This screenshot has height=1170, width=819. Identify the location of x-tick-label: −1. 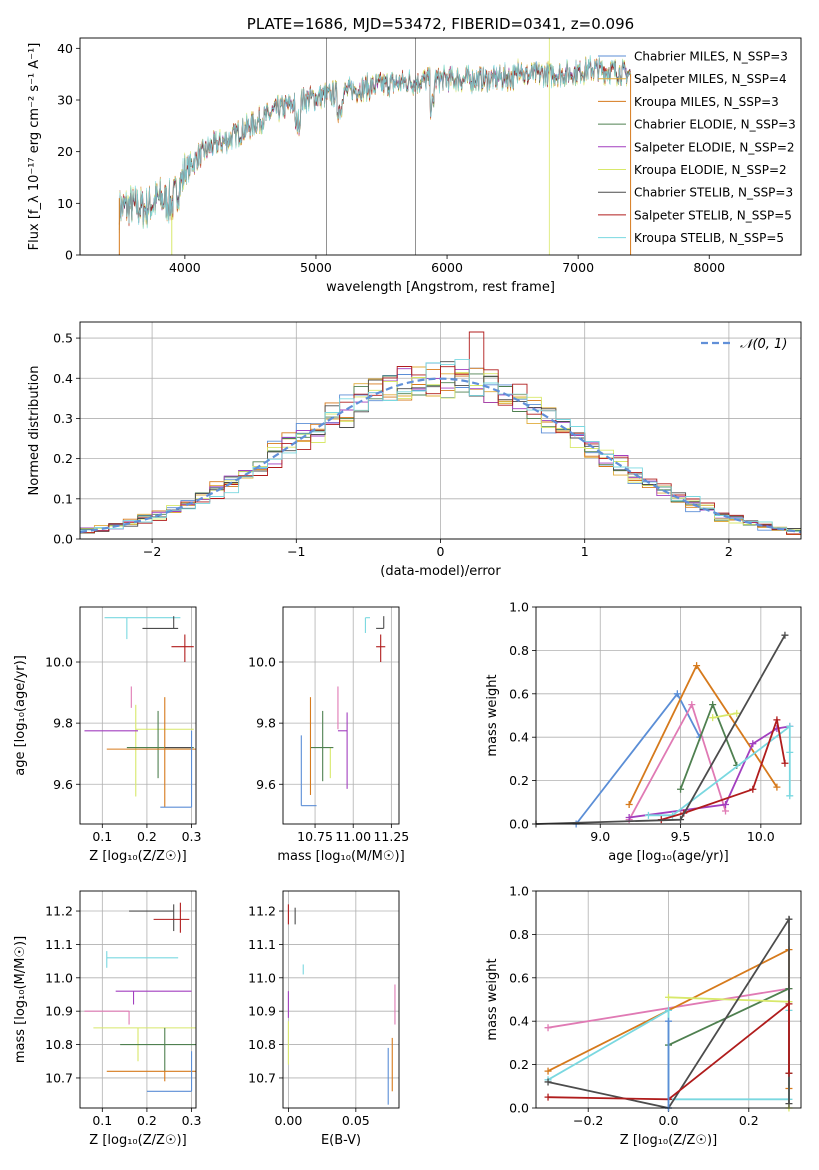
(296, 551).